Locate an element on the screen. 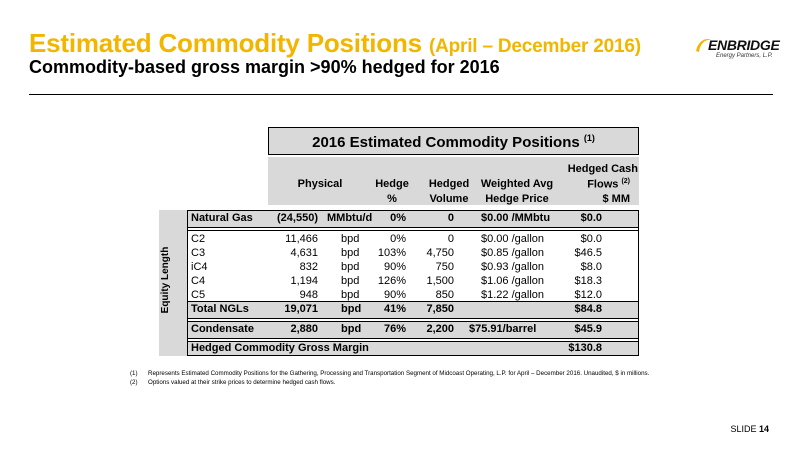  row-bg-total is located at coordinates (413, 348).